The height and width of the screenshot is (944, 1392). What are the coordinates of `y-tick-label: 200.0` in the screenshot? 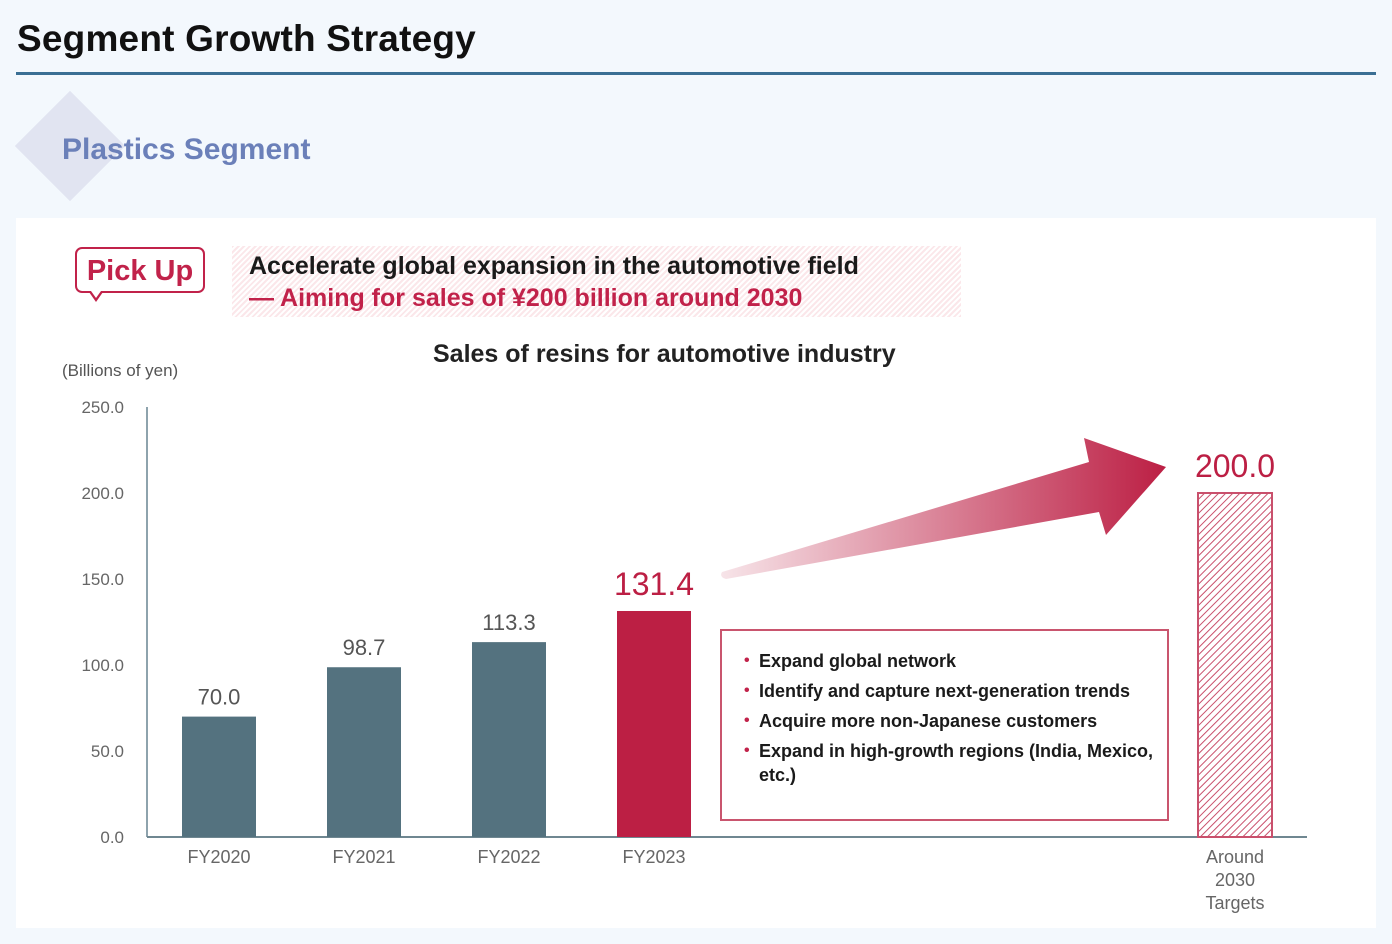 It's located at (102, 493).